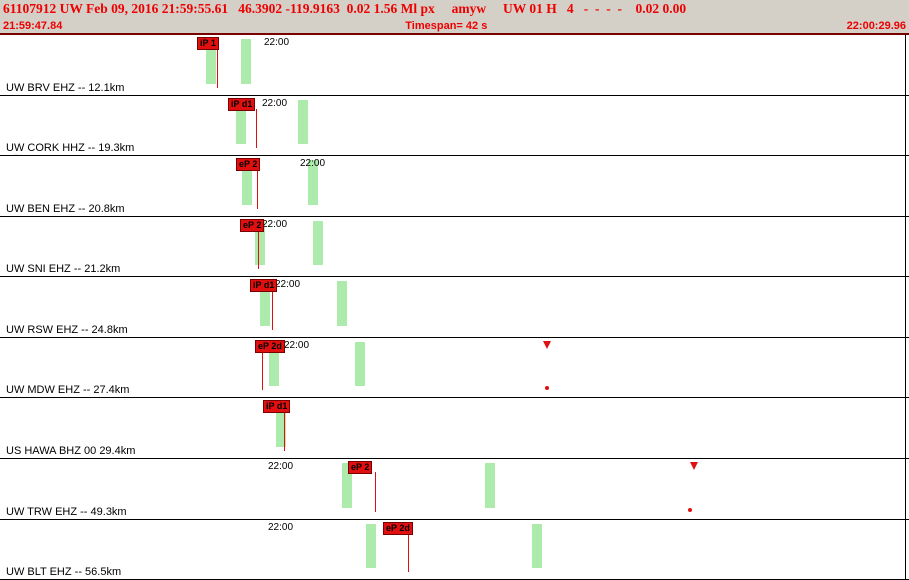 The height and width of the screenshot is (580, 909). What do you see at coordinates (208, 43) in the screenshot?
I see `pick-flag: iP 1` at bounding box center [208, 43].